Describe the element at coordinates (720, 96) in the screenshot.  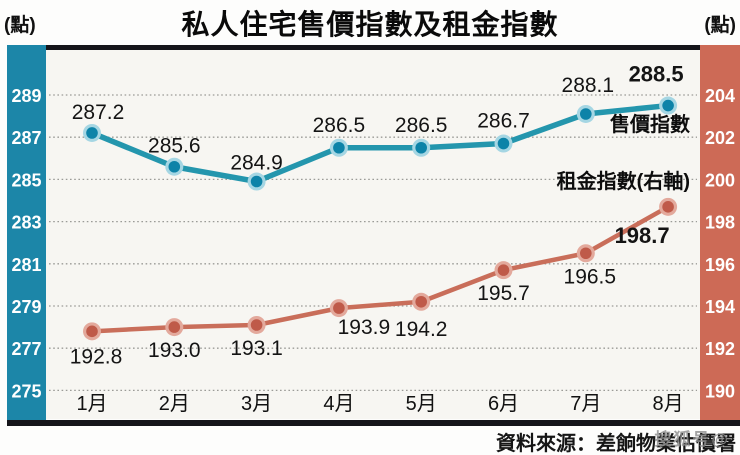
I see `right-axis-tick: 204` at that location.